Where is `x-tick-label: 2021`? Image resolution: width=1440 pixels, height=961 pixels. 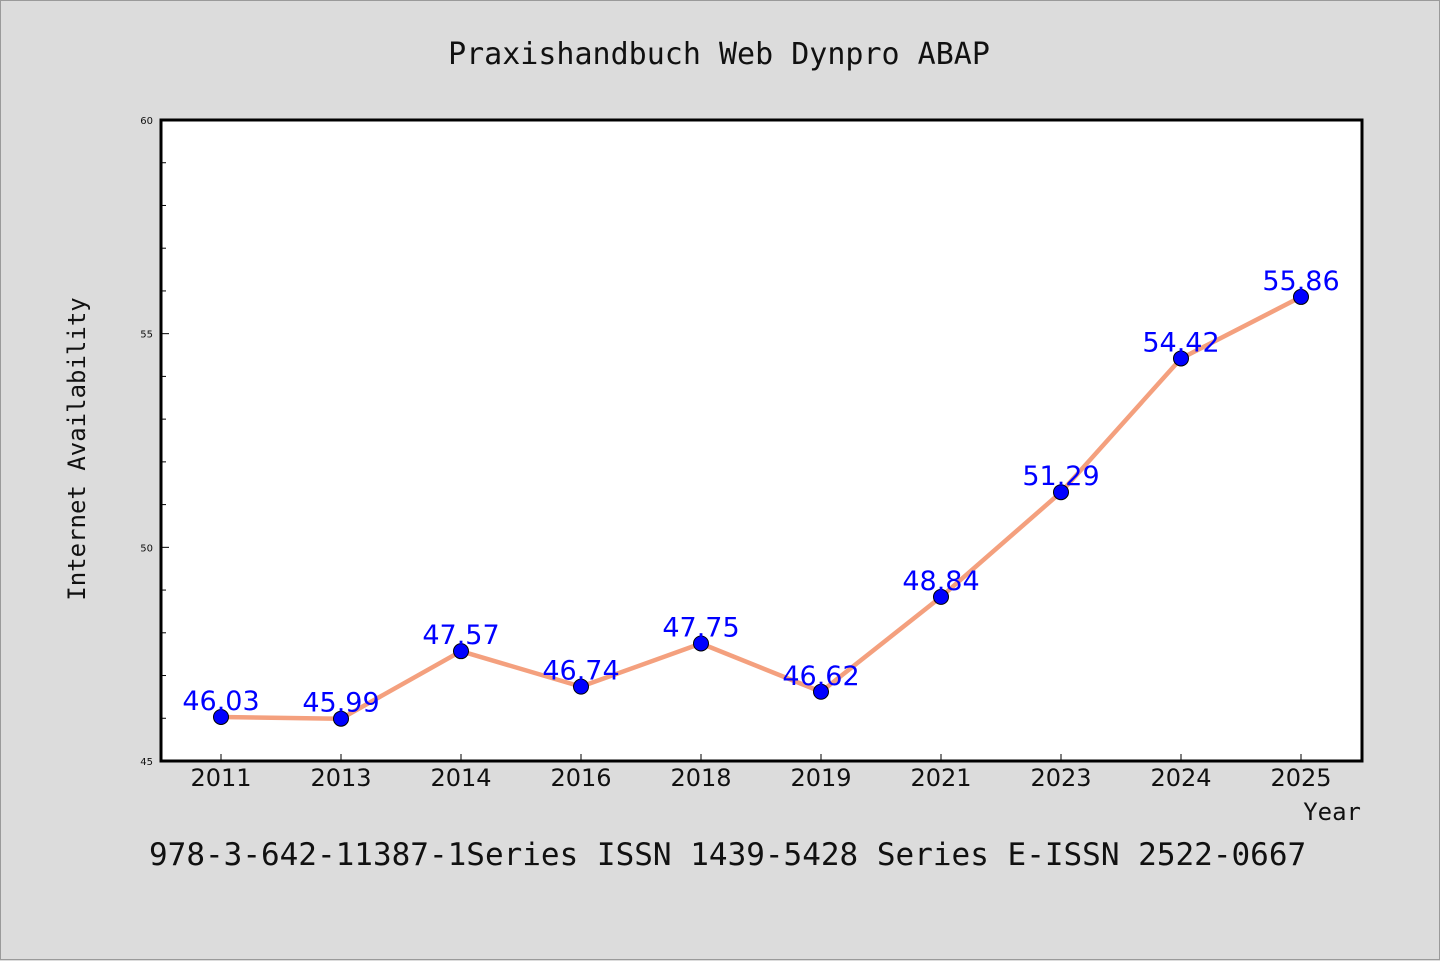 x-tick-label: 2021 is located at coordinates (940, 778).